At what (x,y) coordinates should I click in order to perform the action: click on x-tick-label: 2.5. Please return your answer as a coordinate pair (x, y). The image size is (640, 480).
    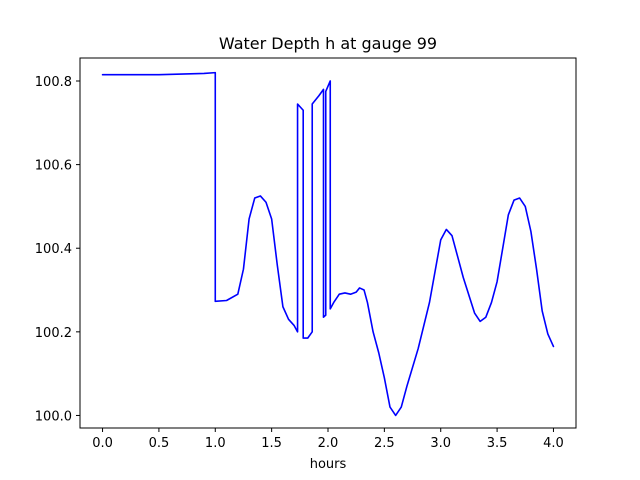
    Looking at the image, I should click on (384, 443).